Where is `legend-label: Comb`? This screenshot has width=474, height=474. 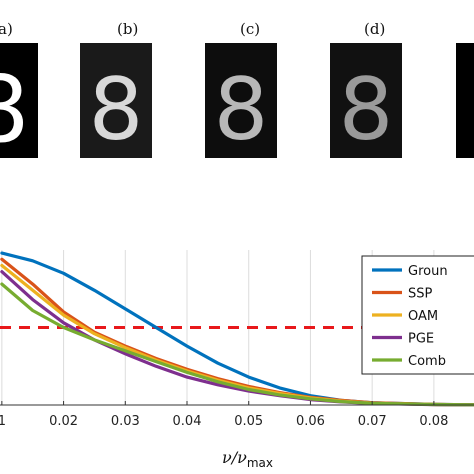 legend-label: Comb is located at coordinates (427, 361).